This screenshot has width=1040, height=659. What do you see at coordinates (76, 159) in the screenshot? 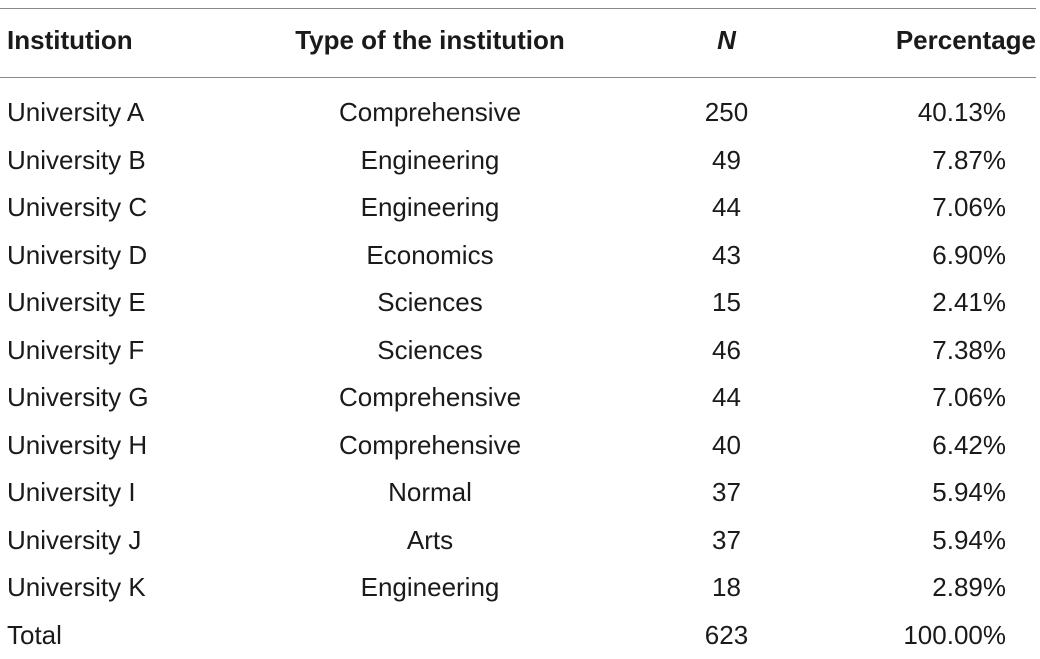
I see `cell-institution: University B` at bounding box center [76, 159].